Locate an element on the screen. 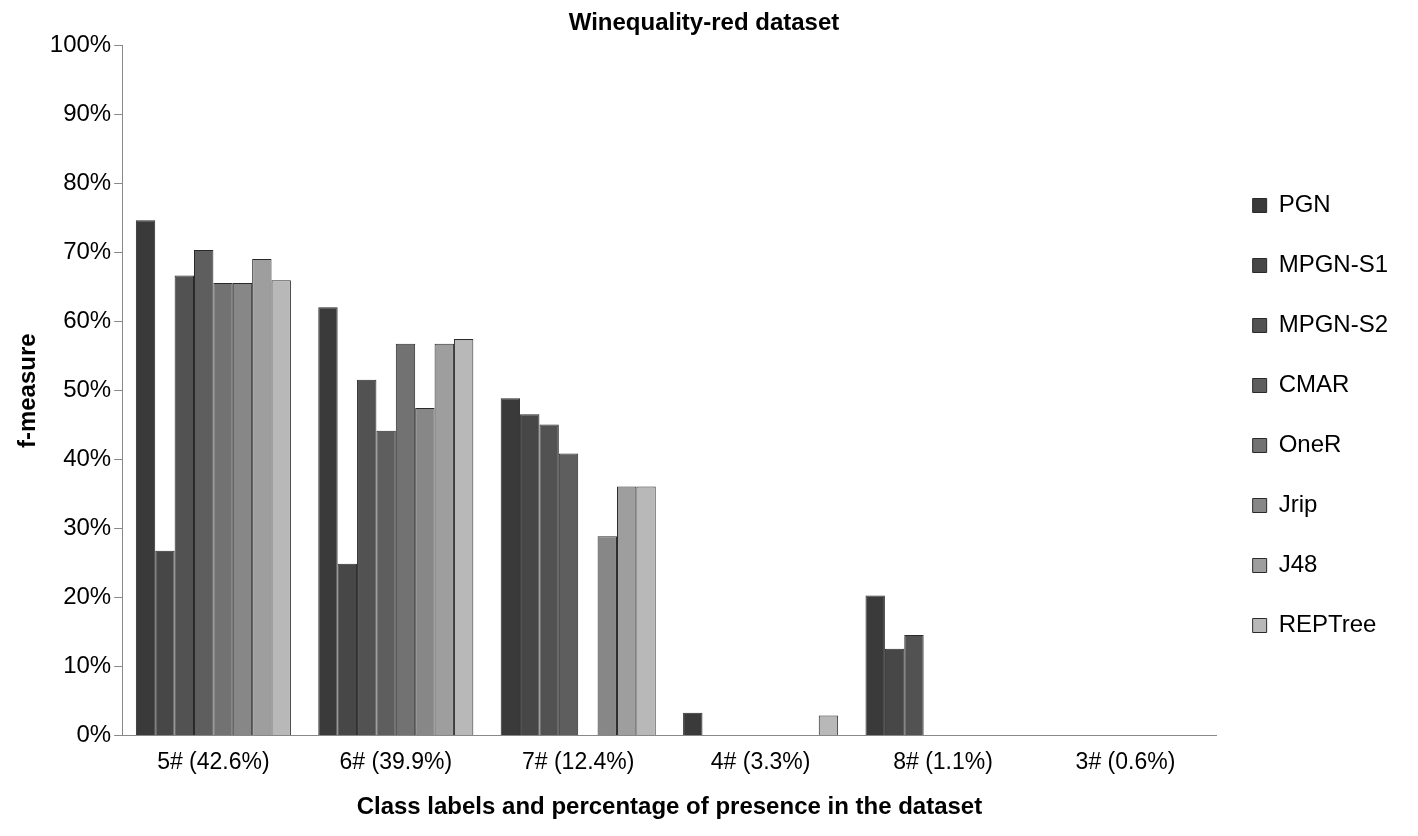 The image size is (1418, 836). y-tick-label: 80% is located at coordinates (87, 182).